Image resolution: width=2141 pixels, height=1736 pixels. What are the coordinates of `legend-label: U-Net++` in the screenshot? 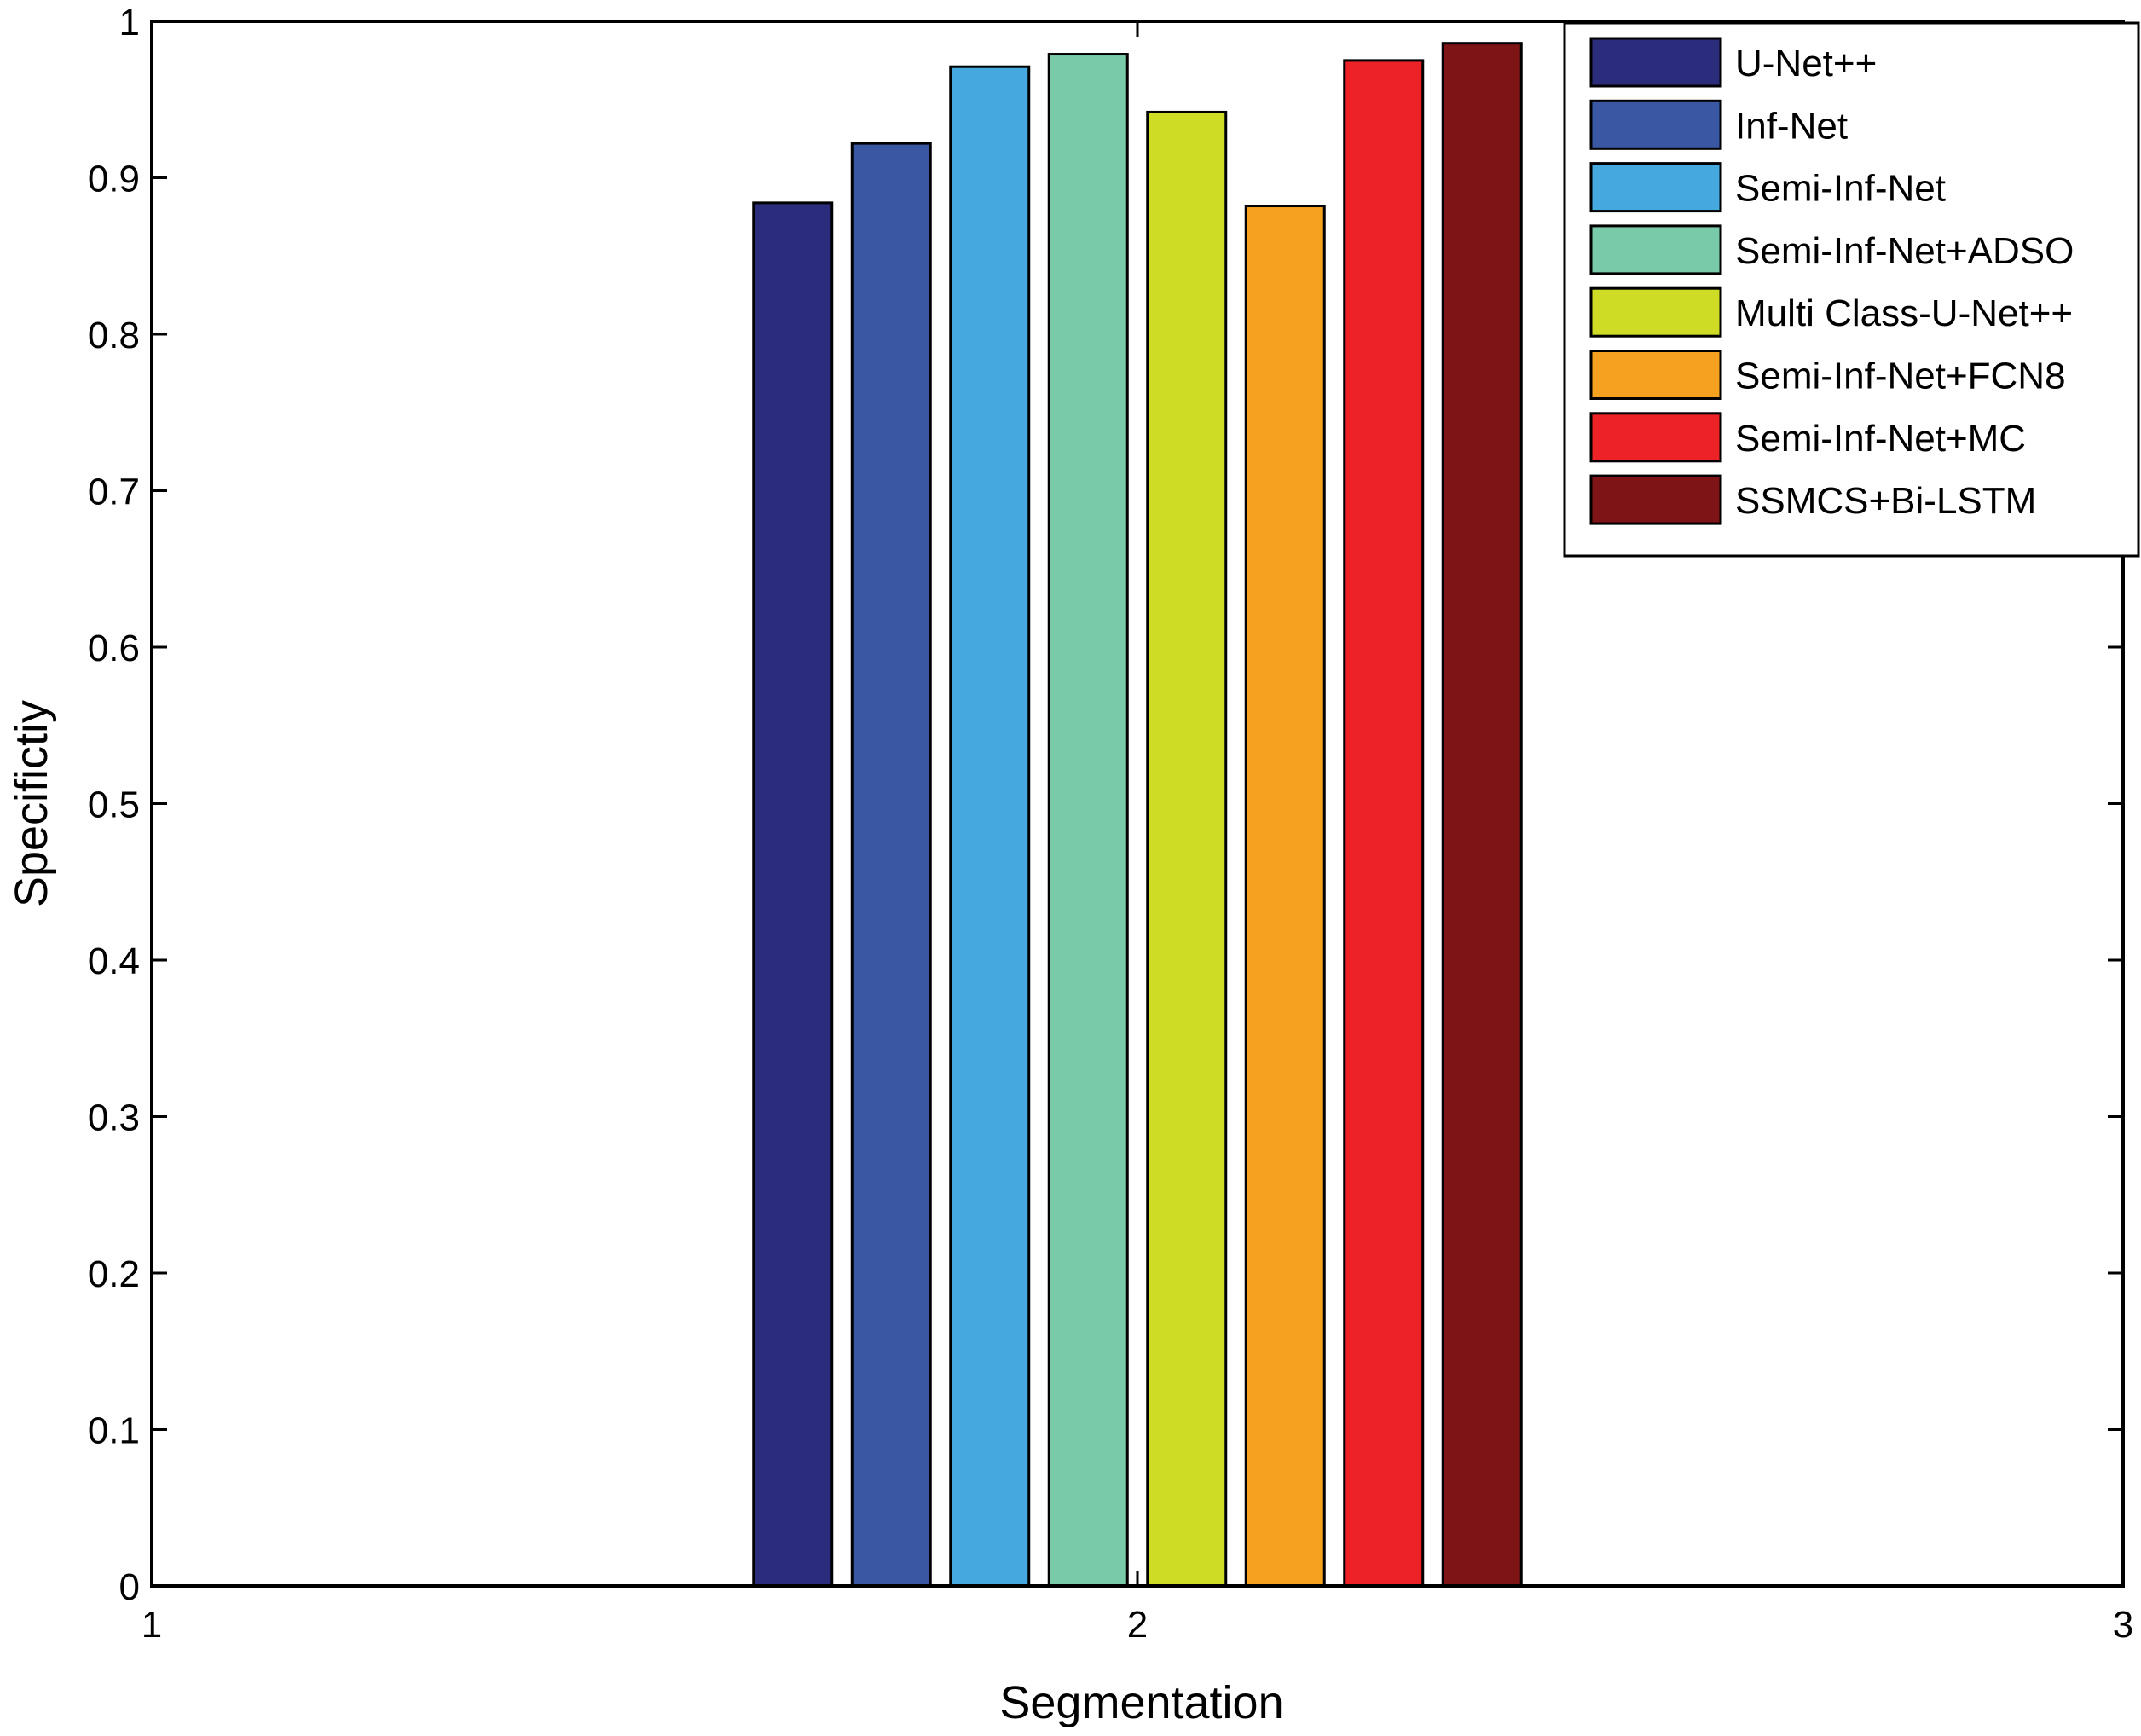 It's located at (1806, 63).